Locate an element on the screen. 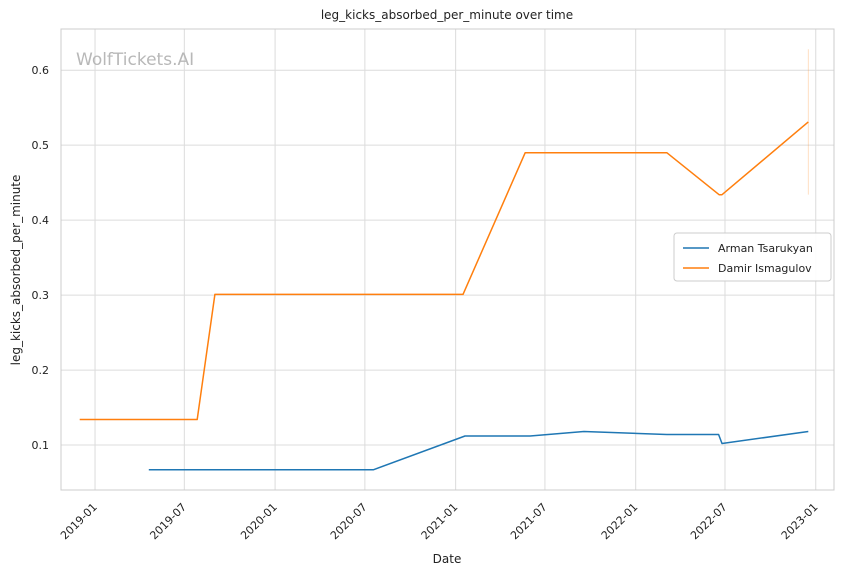 This screenshot has height=575, width=844. series-line-arman-tsarukyan is located at coordinates (478, 450).